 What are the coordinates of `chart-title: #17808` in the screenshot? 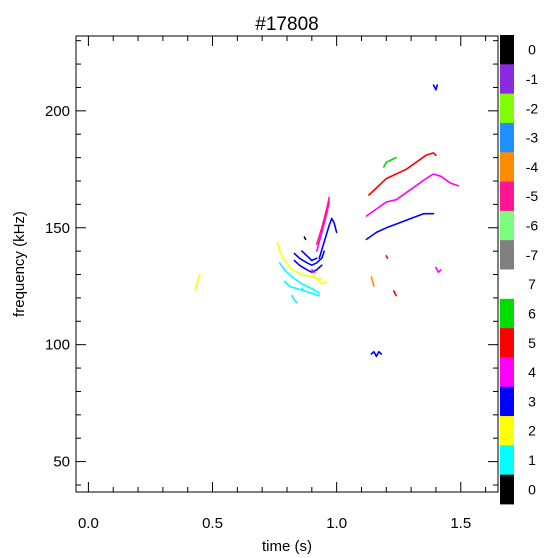 It's located at (286, 24).